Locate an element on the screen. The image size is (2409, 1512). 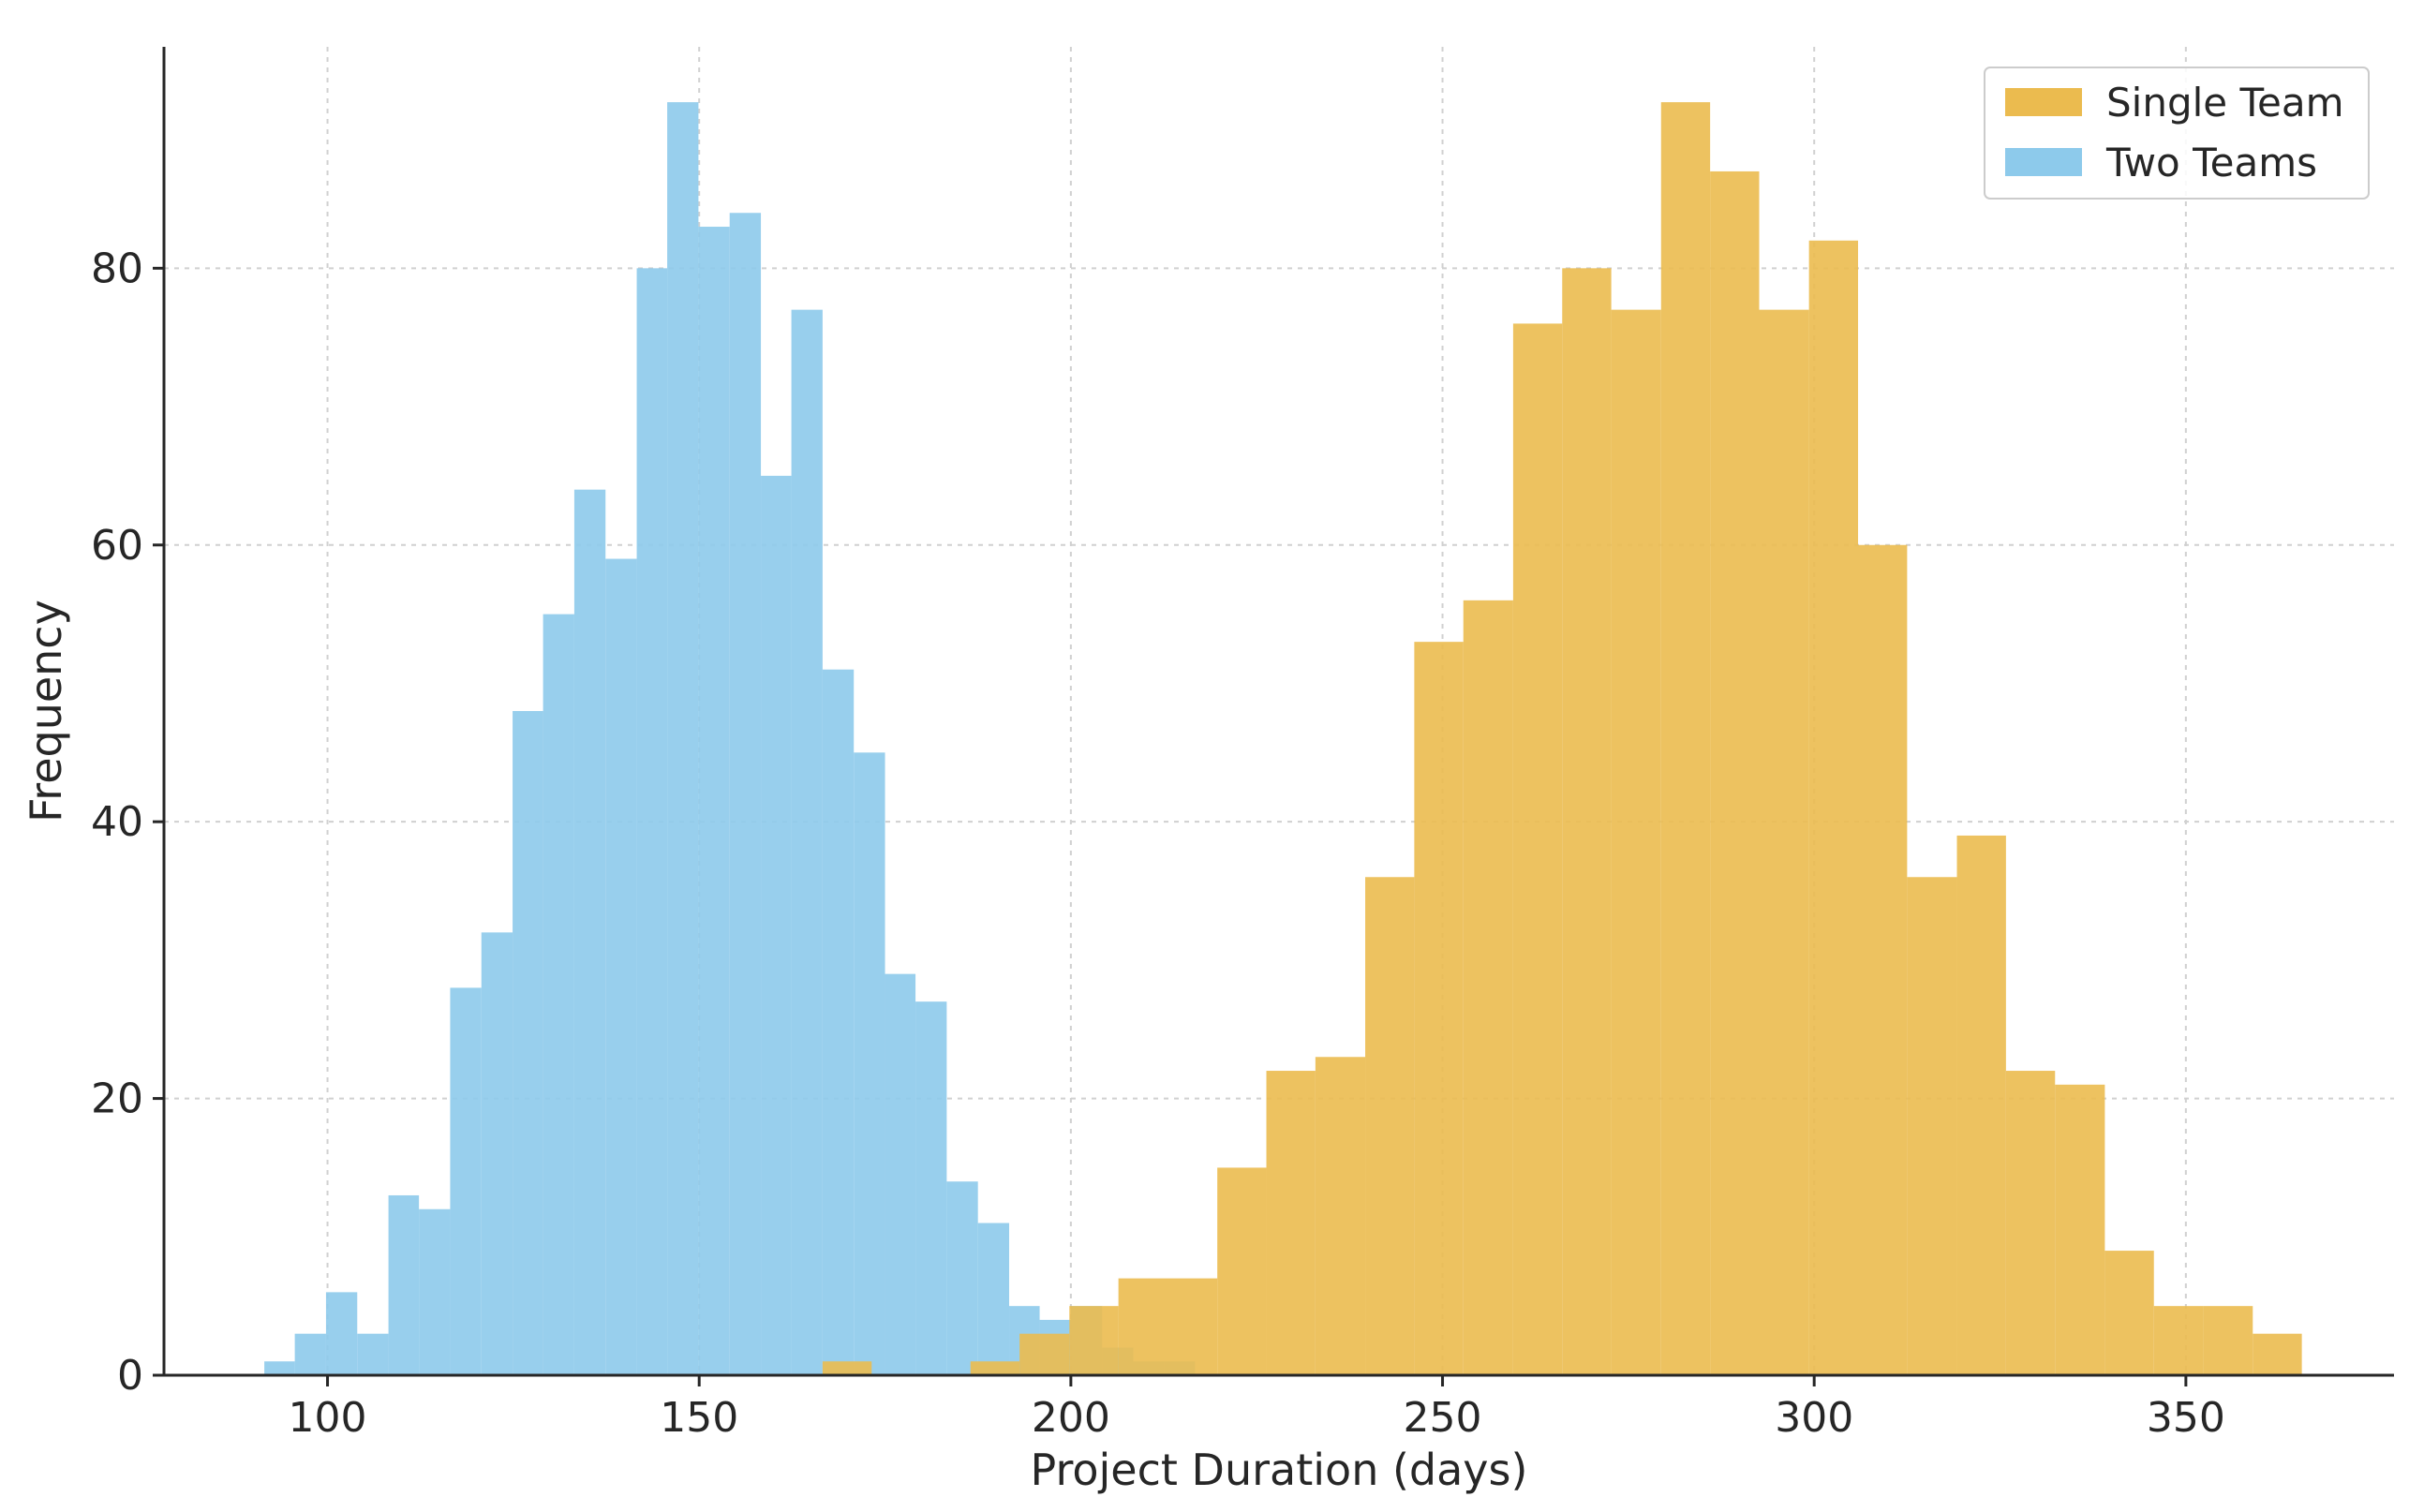
x-tick-label-150: 150 is located at coordinates (699, 1418).